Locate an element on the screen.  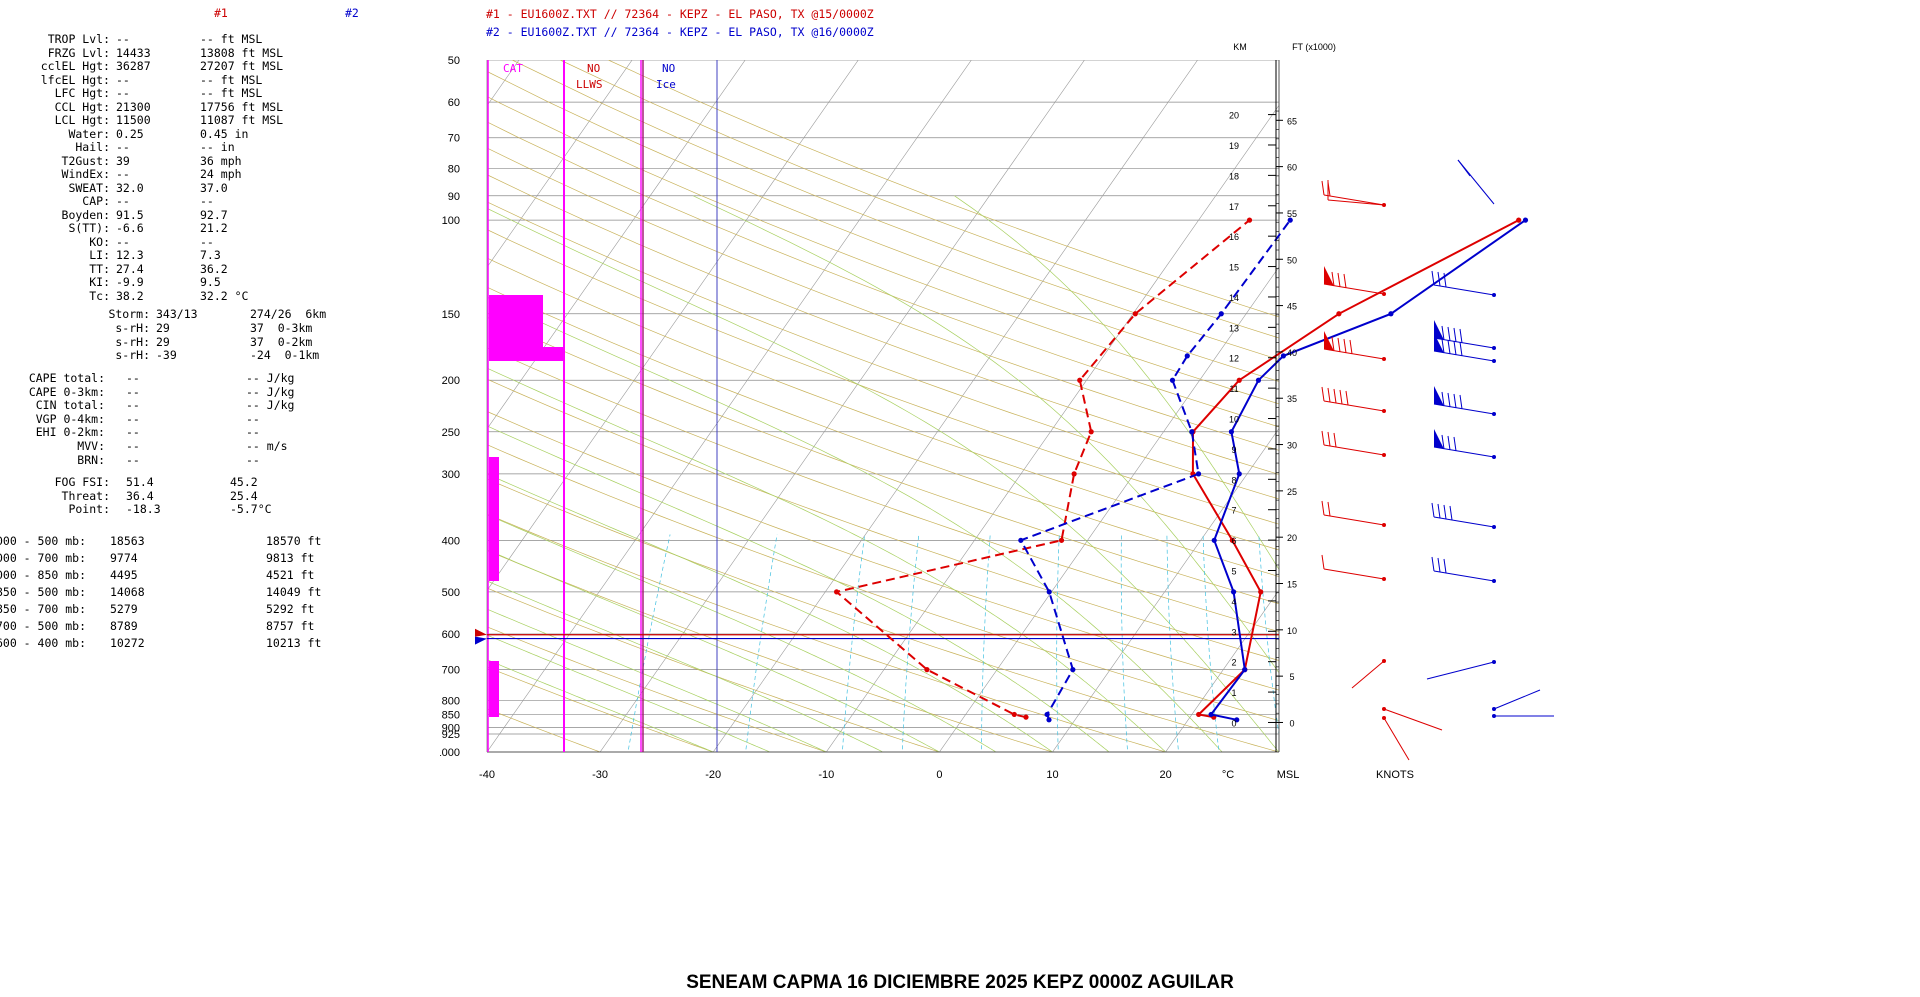
cape-label: CIN total: is located at coordinates (70, 405).